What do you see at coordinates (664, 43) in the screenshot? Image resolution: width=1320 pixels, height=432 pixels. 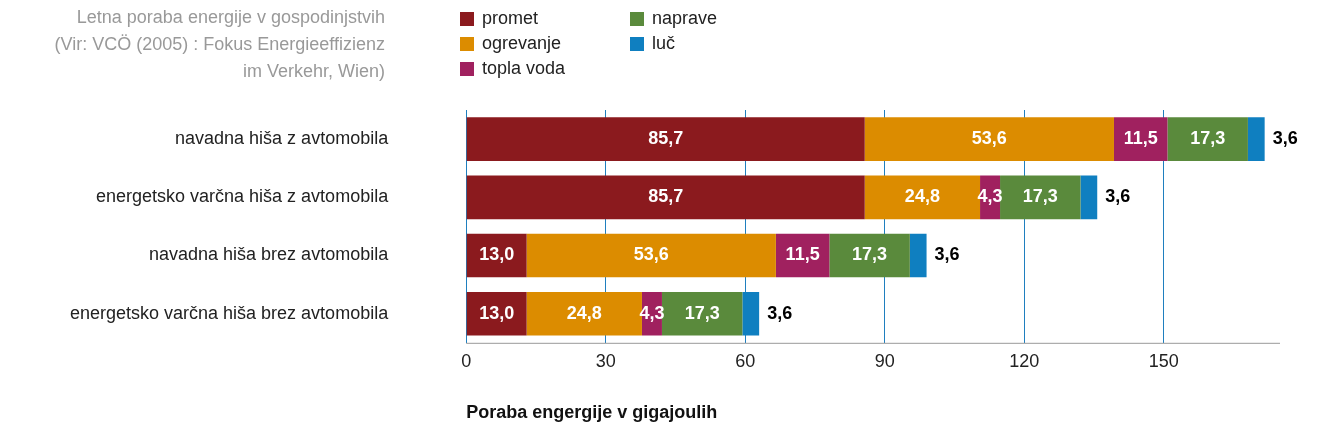 I see `legend-label: luč` at bounding box center [664, 43].